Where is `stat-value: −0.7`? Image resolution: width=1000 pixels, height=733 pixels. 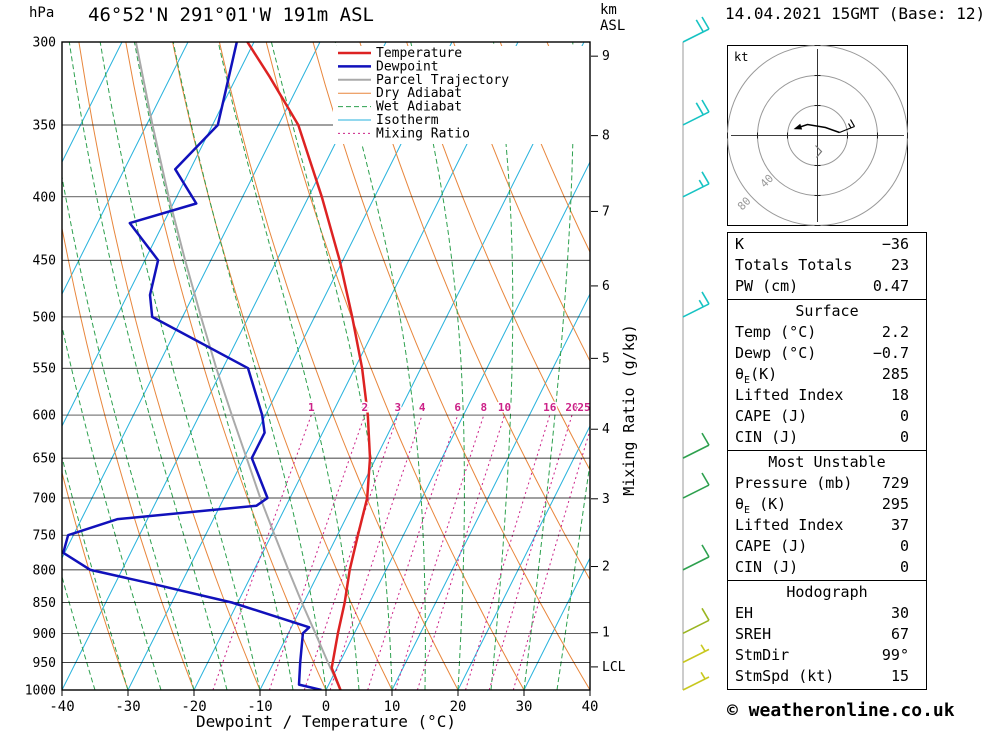 stat-value: −0.7 is located at coordinates (890, 353).